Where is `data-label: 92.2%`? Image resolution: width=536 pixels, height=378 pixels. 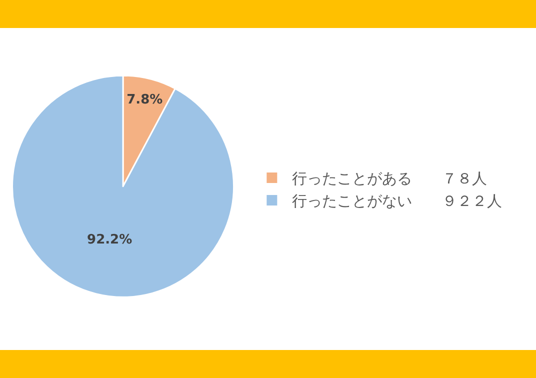
data-label: 92.2% is located at coordinates (109, 240).